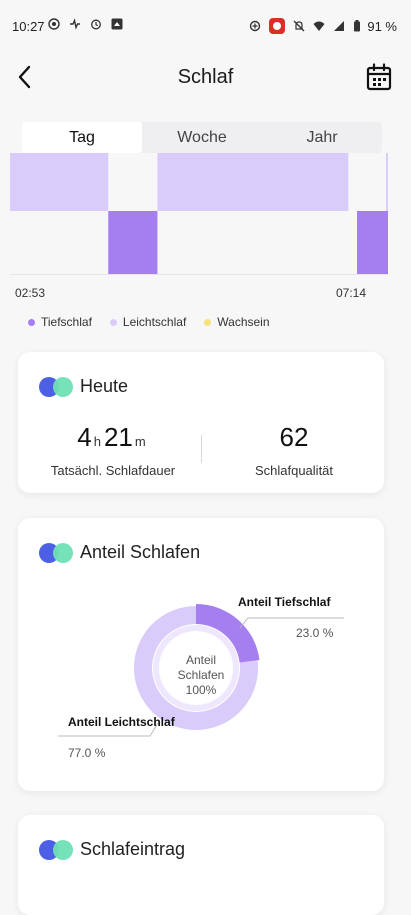 This screenshot has width=411, height=915. What do you see at coordinates (201, 865) in the screenshot?
I see `sleep-entry-card: Schlafeintrag` at bounding box center [201, 865].